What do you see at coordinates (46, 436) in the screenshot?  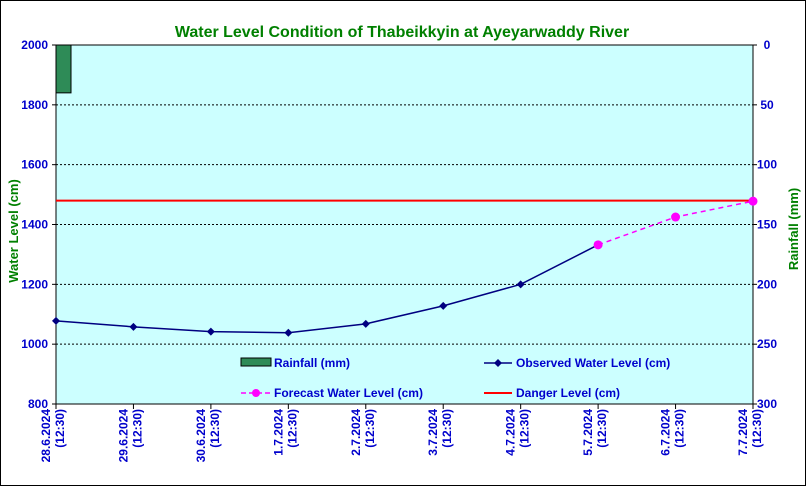 I see `x-tick-label: 28.6.2024` at bounding box center [46, 436].